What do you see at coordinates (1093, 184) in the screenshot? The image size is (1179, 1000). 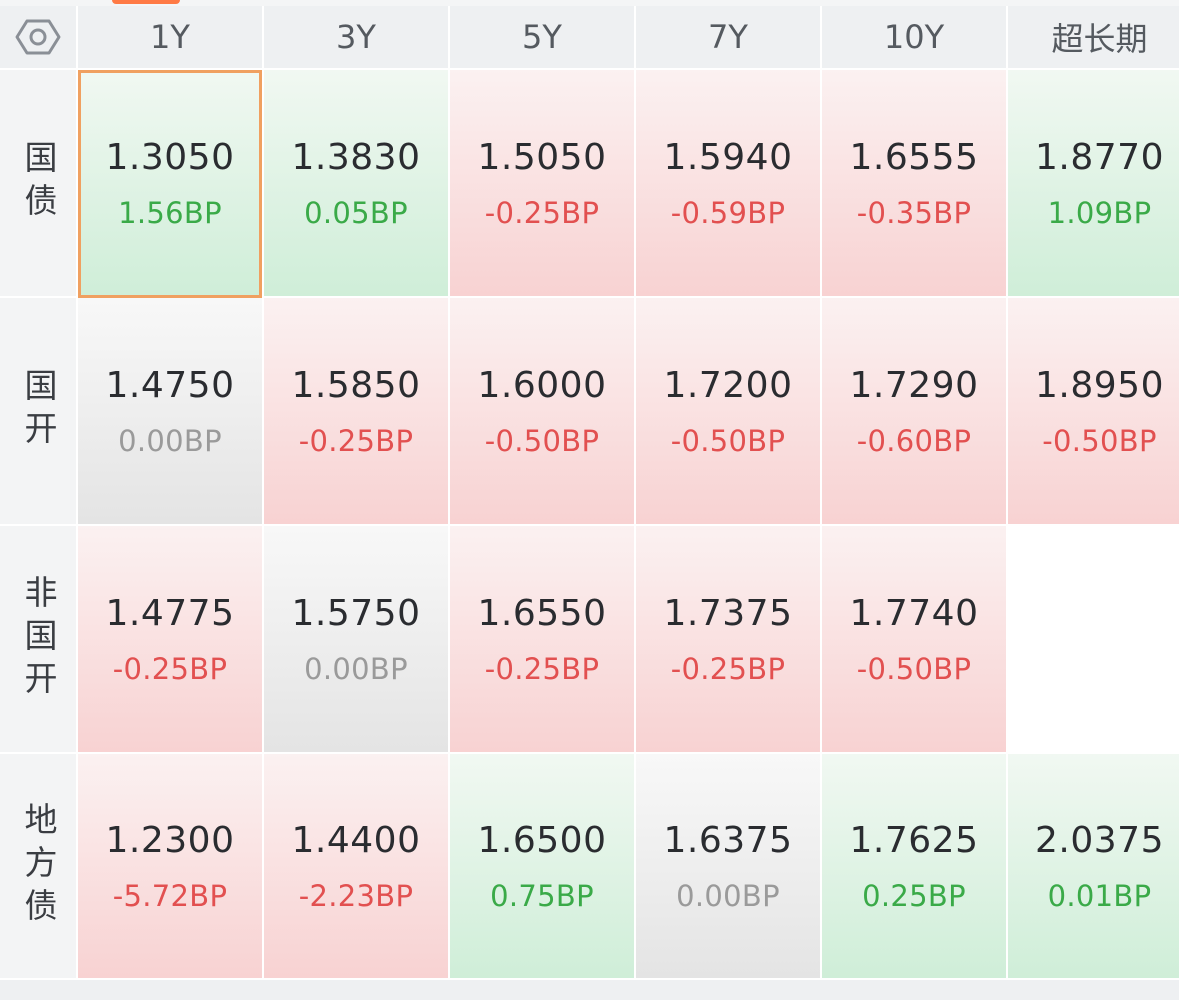 I see `yield-cell: 1.8770 1.09BP` at bounding box center [1093, 184].